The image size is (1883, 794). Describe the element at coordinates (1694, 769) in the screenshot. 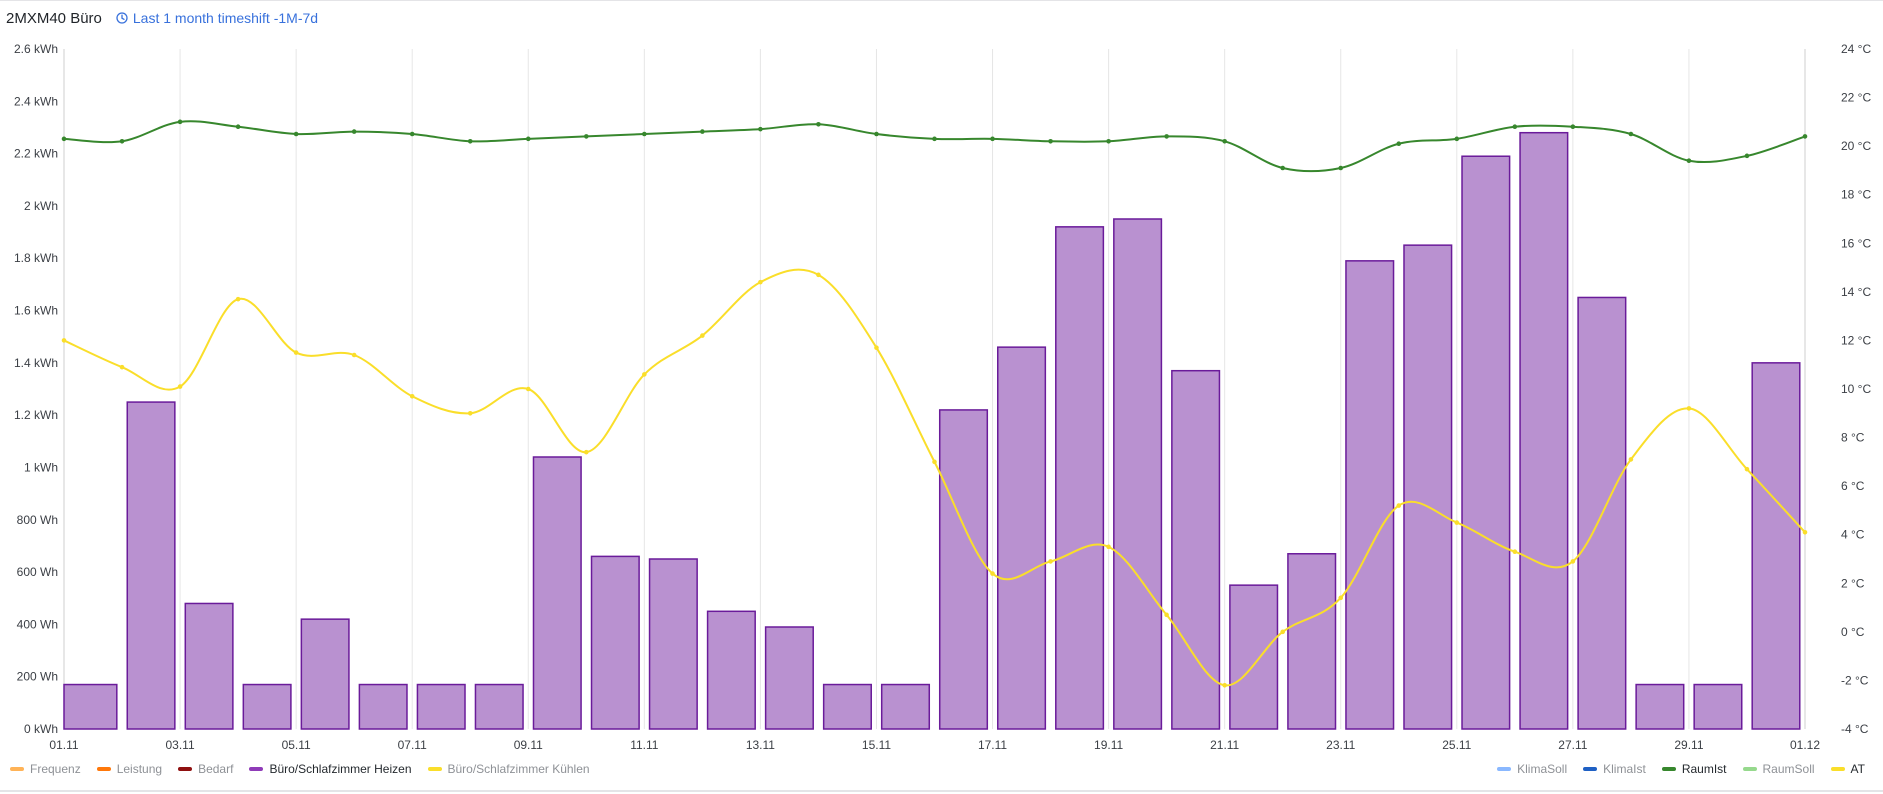

I see `legend-item: RaumIst` at that location.